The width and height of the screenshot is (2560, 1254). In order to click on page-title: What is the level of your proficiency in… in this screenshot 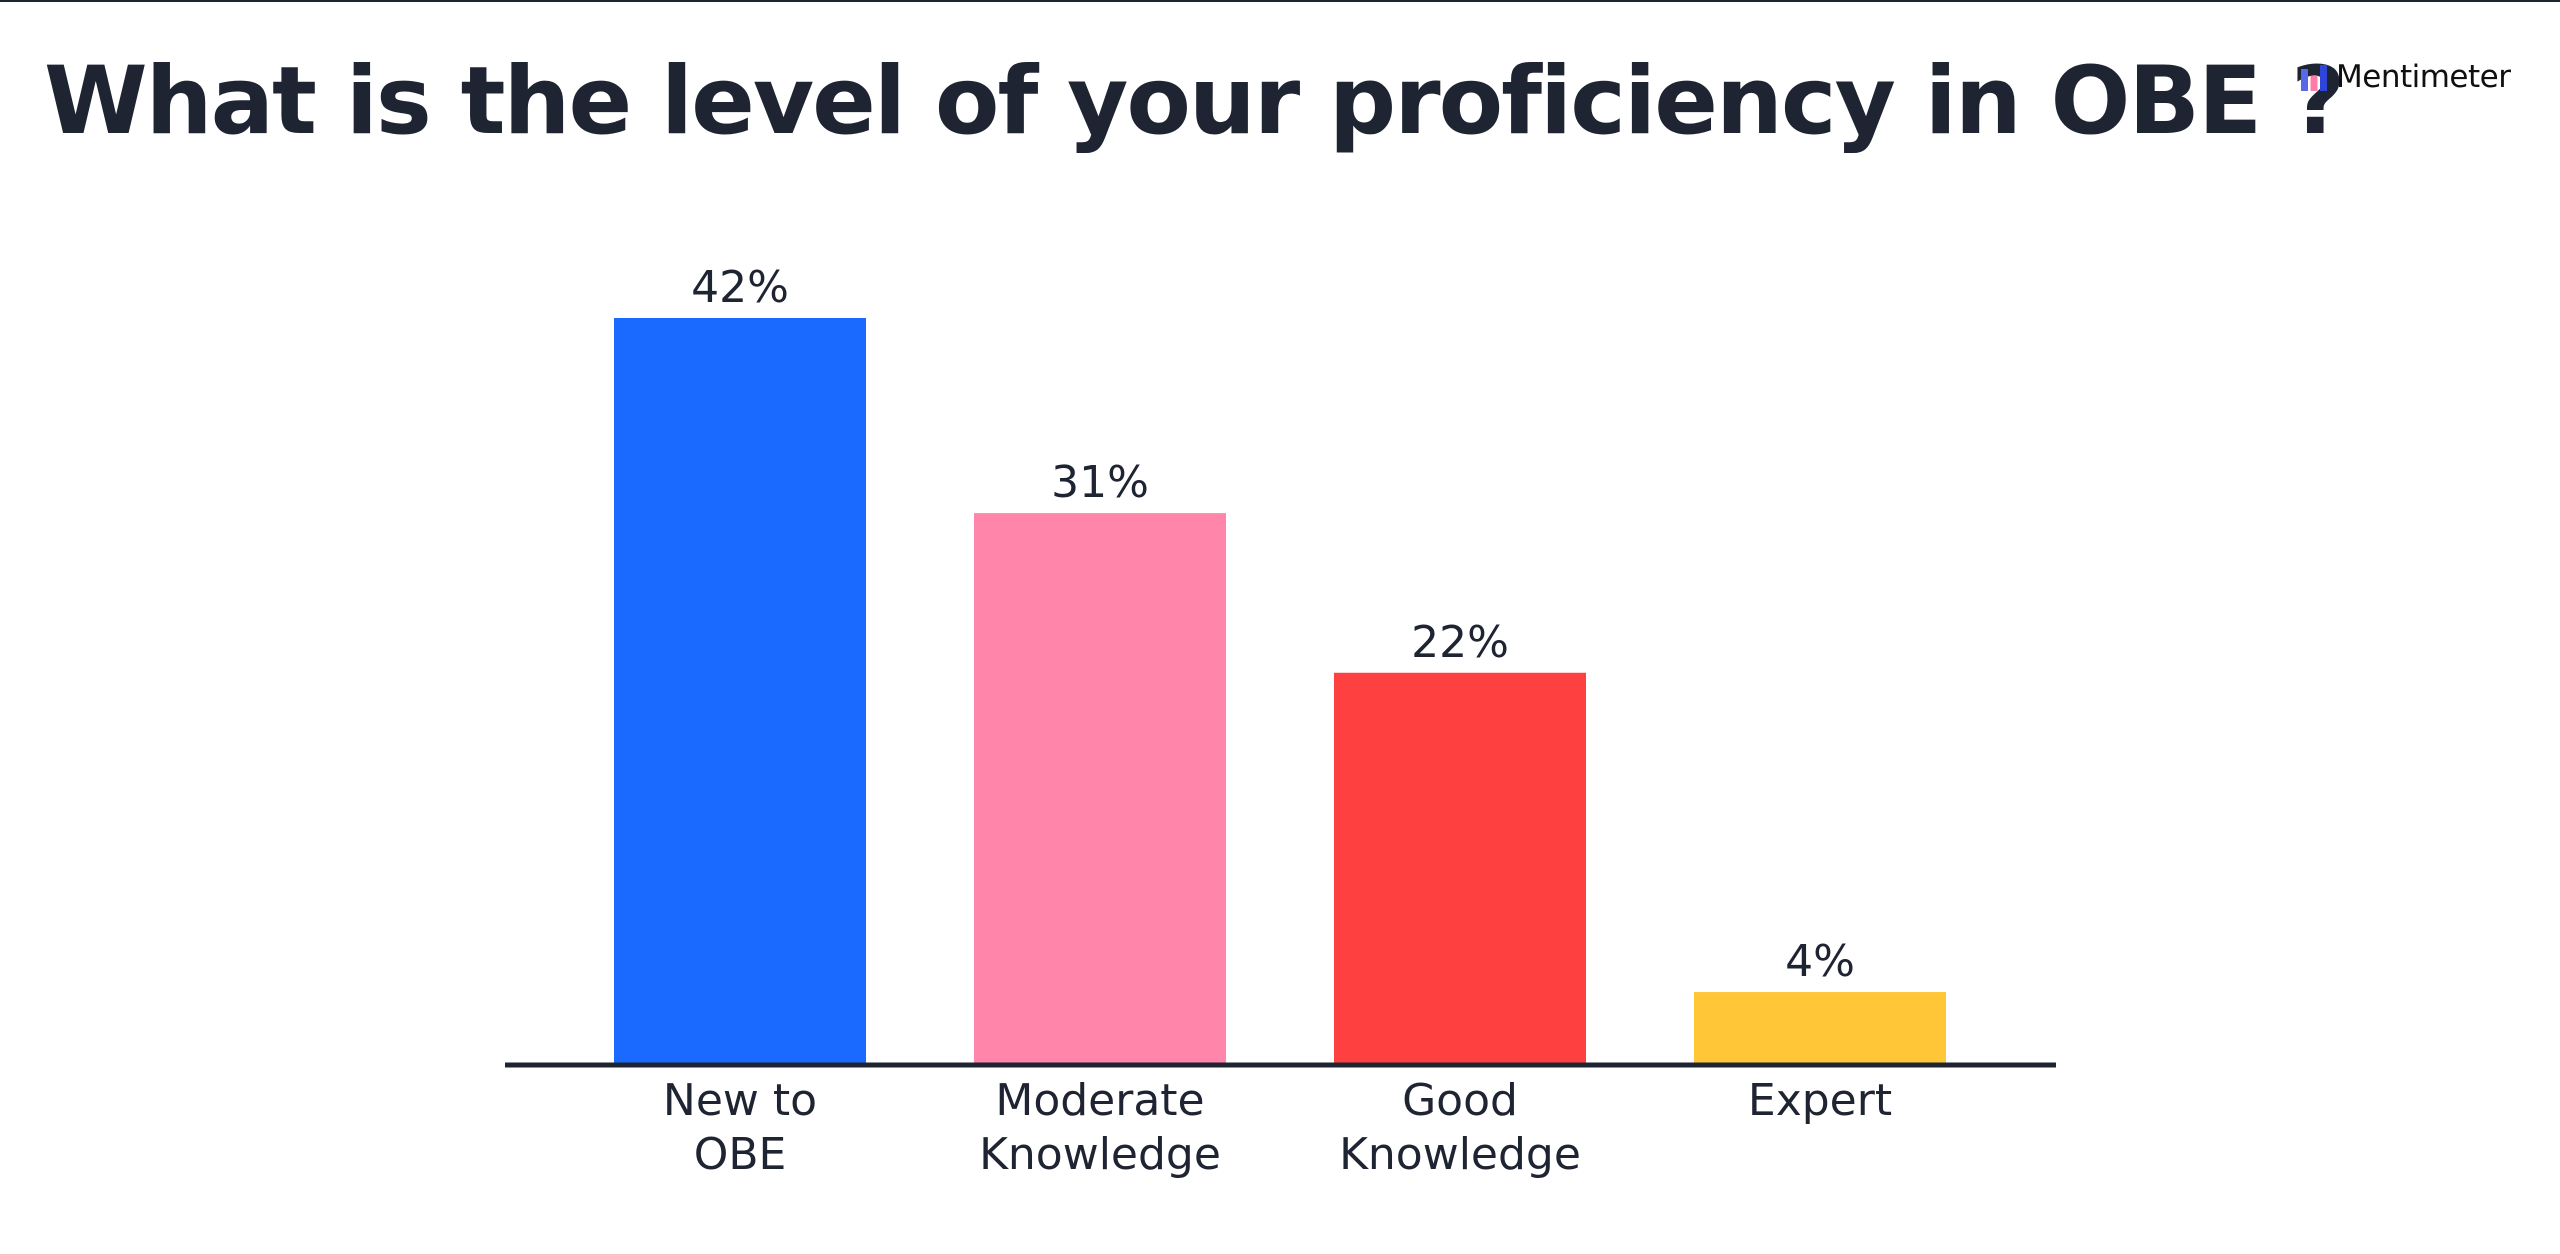, I will do `click(1194, 101)`.